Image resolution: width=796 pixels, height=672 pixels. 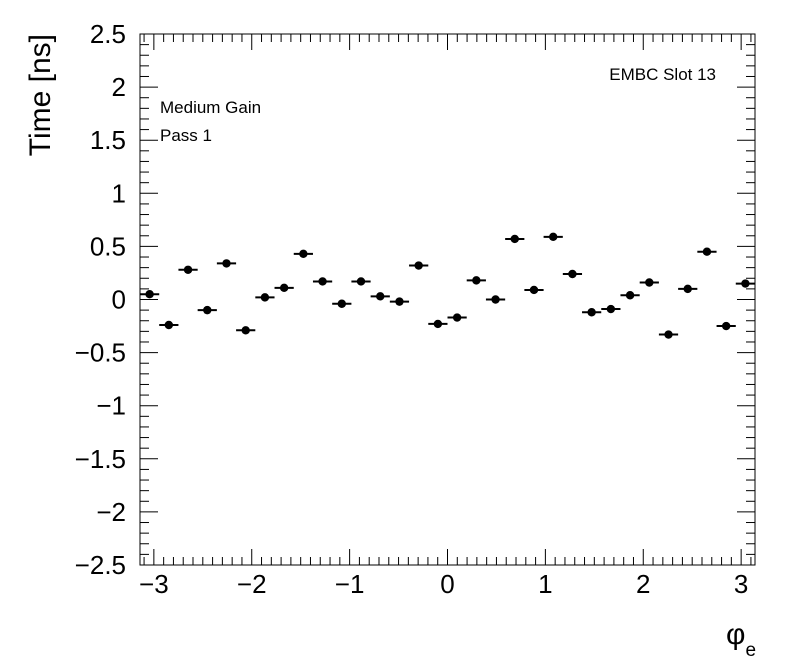 What do you see at coordinates (111, 512) in the screenshot?
I see `y-tick-label: −2` at bounding box center [111, 512].